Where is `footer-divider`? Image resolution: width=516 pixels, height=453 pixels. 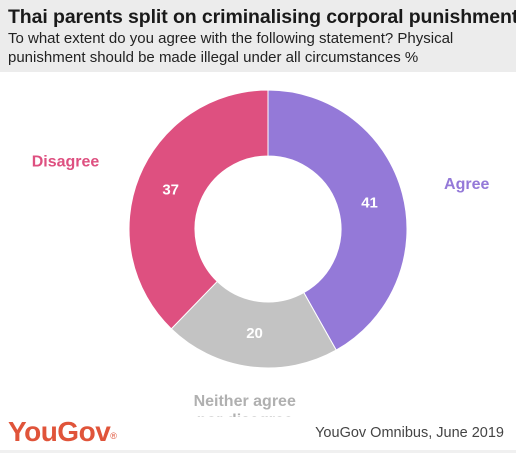
footer-divider is located at coordinates (258, 451).